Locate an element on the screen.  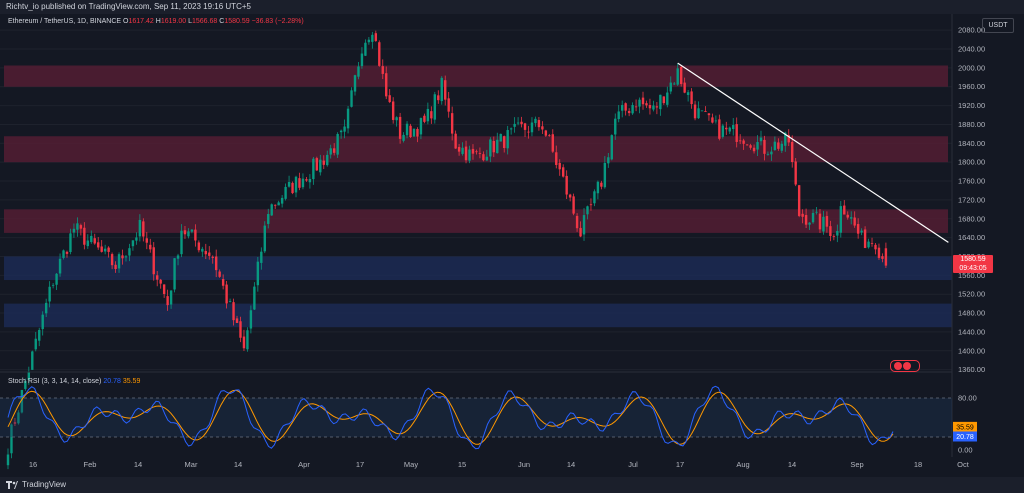
price-tick-label: 1520.00 is located at coordinates (971, 294).